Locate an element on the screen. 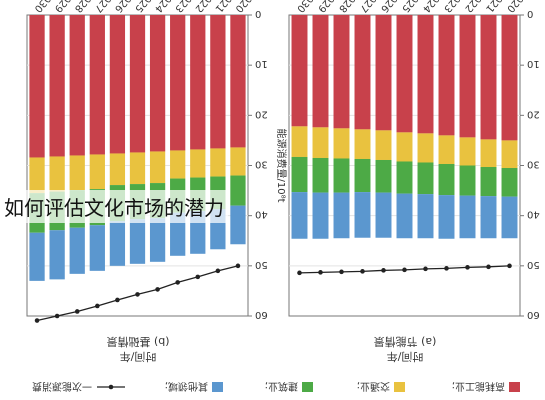 The image size is (545, 400). bar-建筑业-2025 is located at coordinates (404, 177).